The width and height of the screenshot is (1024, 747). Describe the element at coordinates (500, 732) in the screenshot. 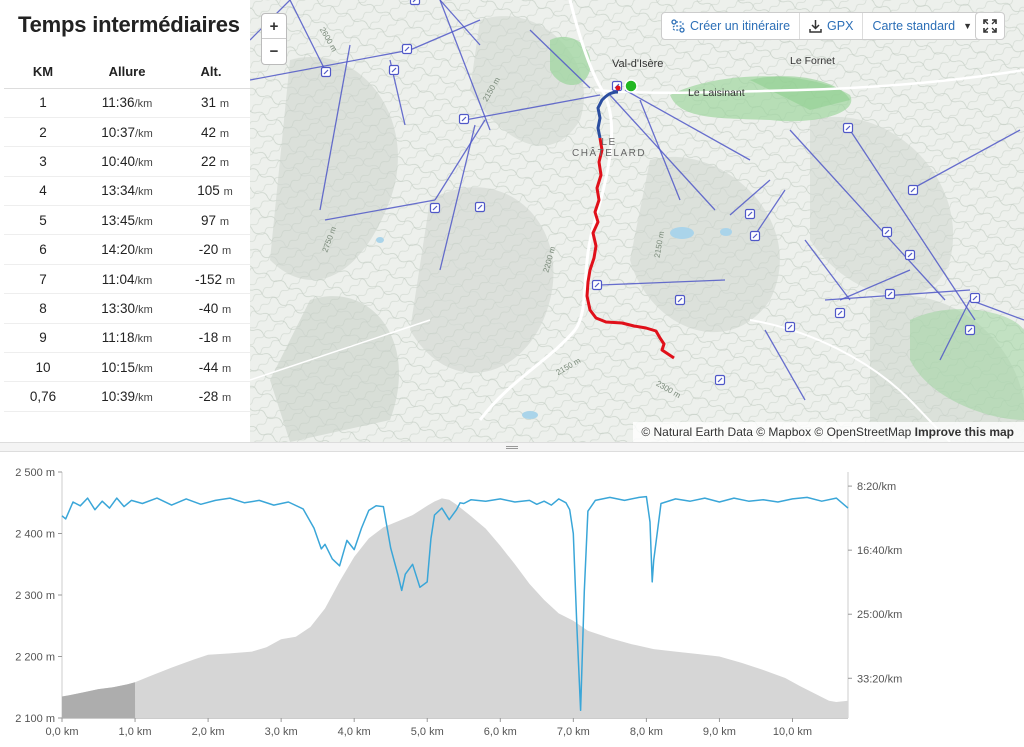

I see `x-tick-label: 6,0 km` at that location.